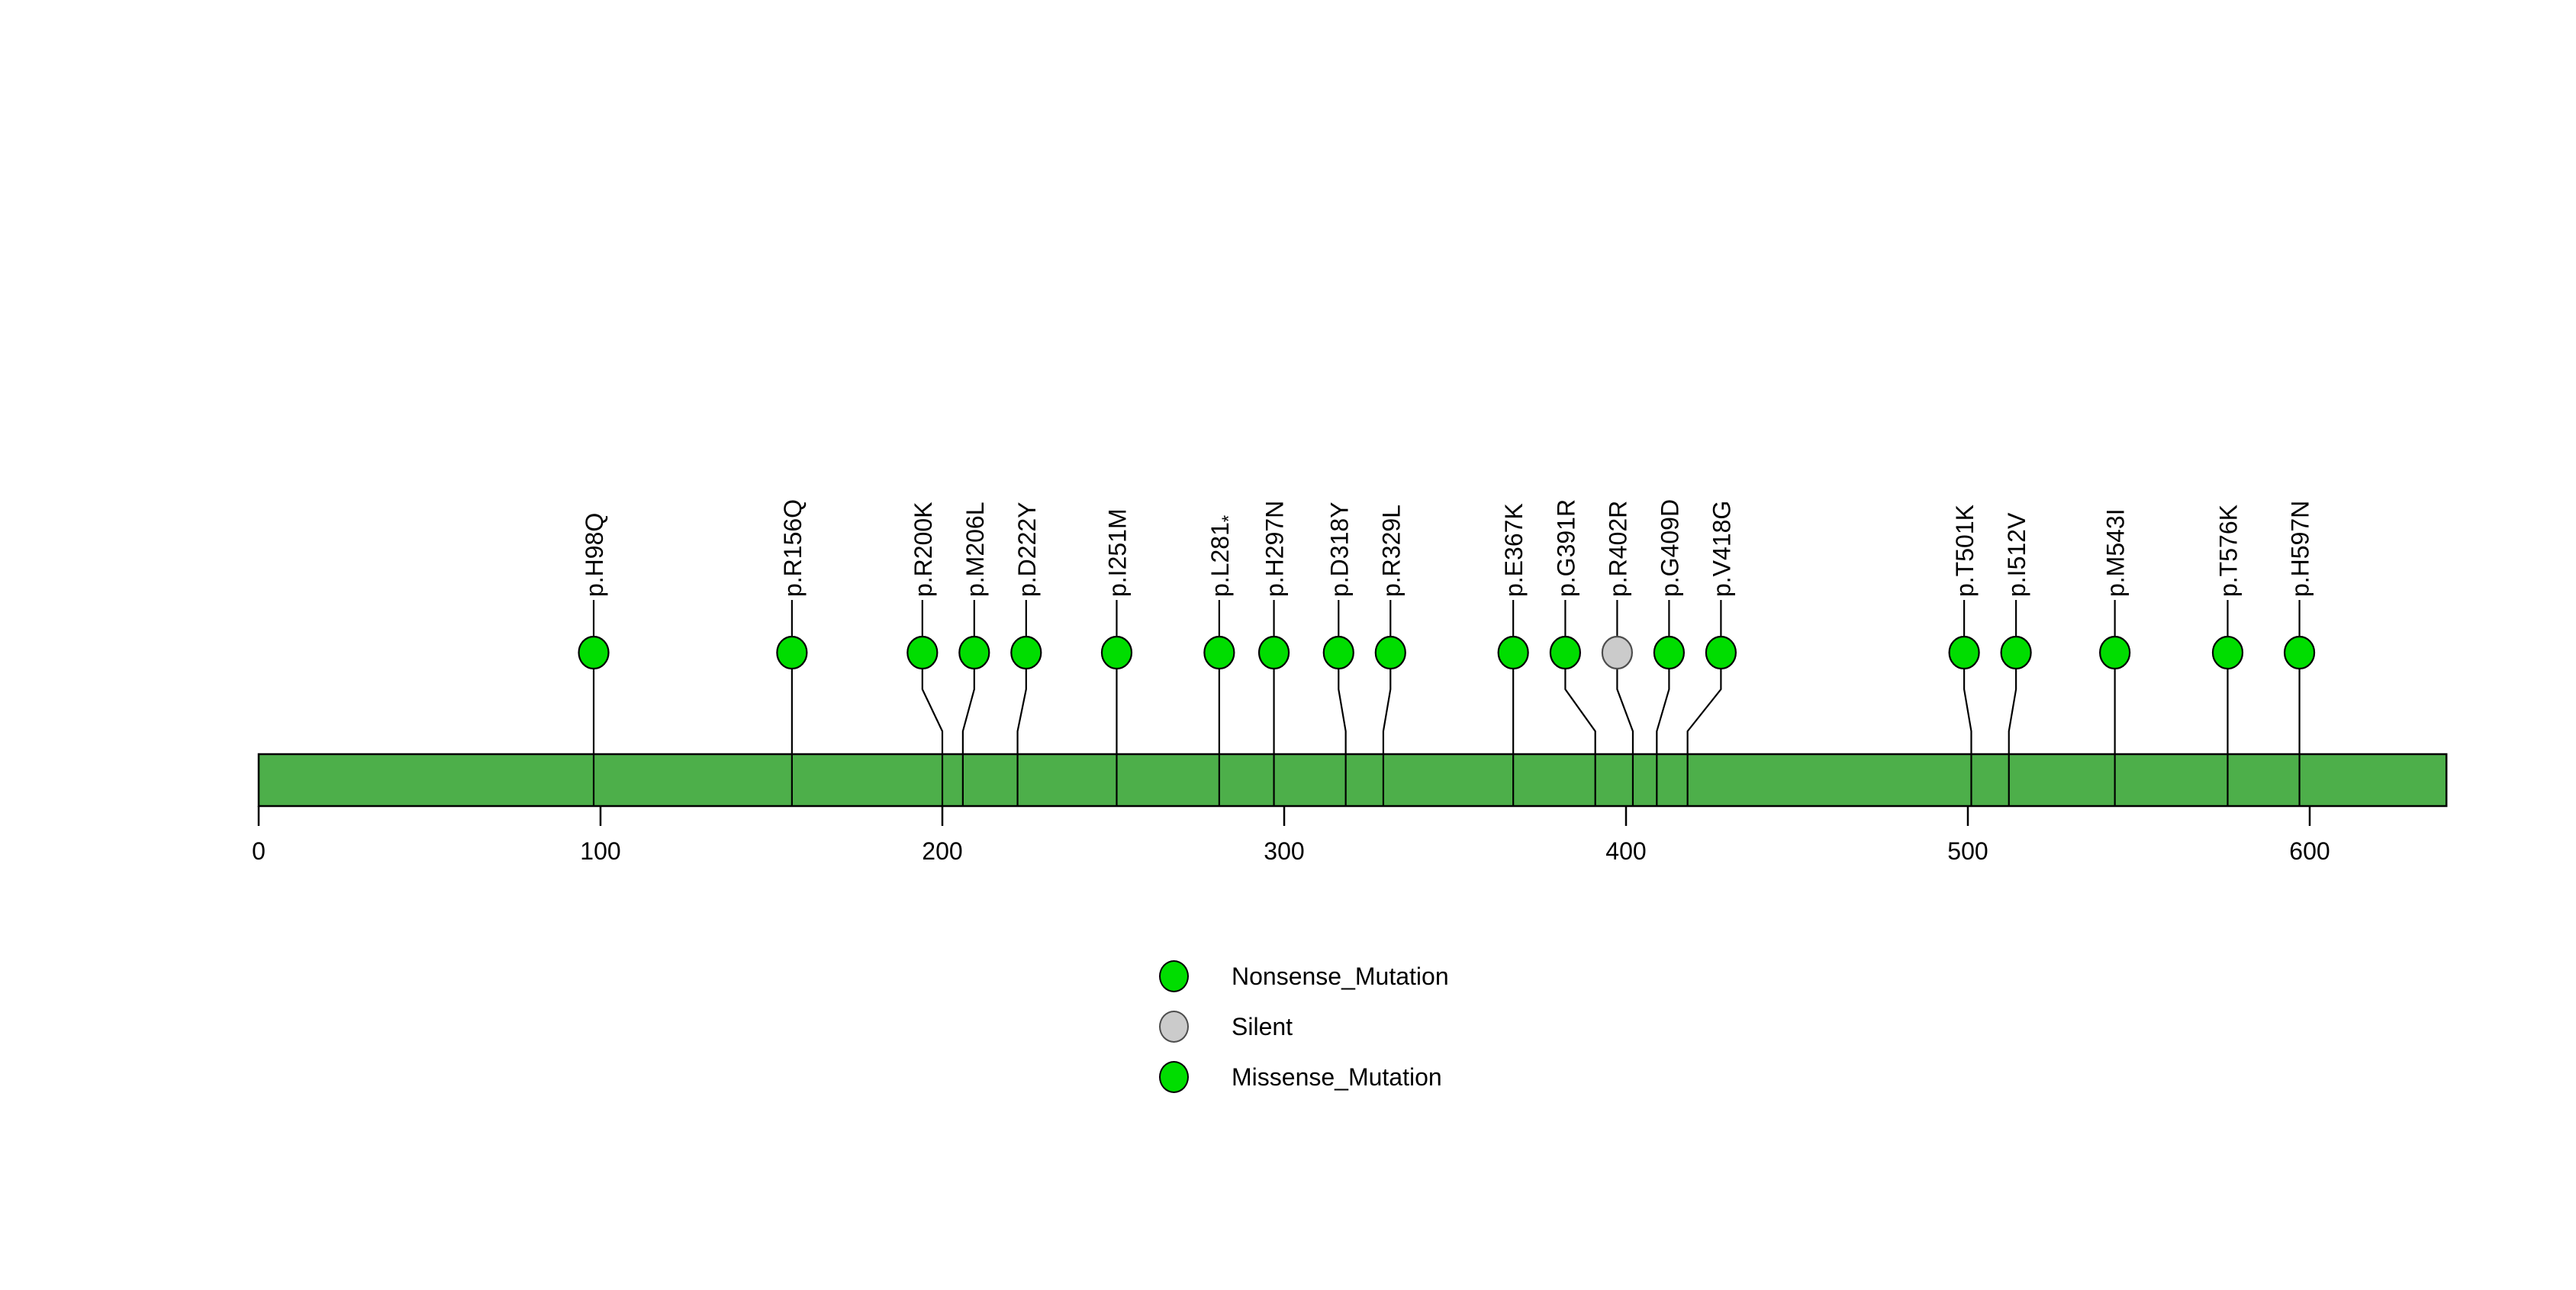  I want to click on mutation-label: p.D318Y, so click(1339, 549).